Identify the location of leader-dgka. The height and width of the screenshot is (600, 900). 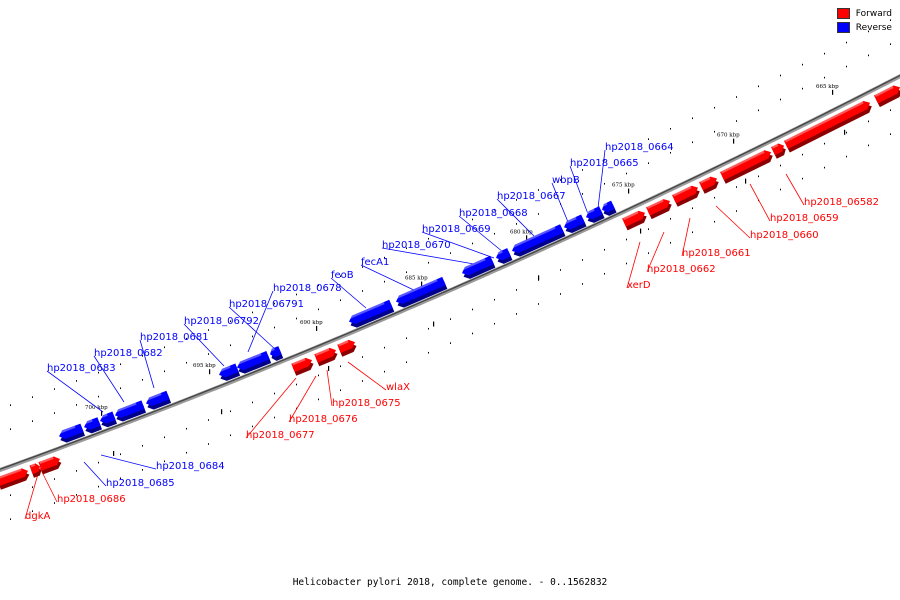
(31, 496).